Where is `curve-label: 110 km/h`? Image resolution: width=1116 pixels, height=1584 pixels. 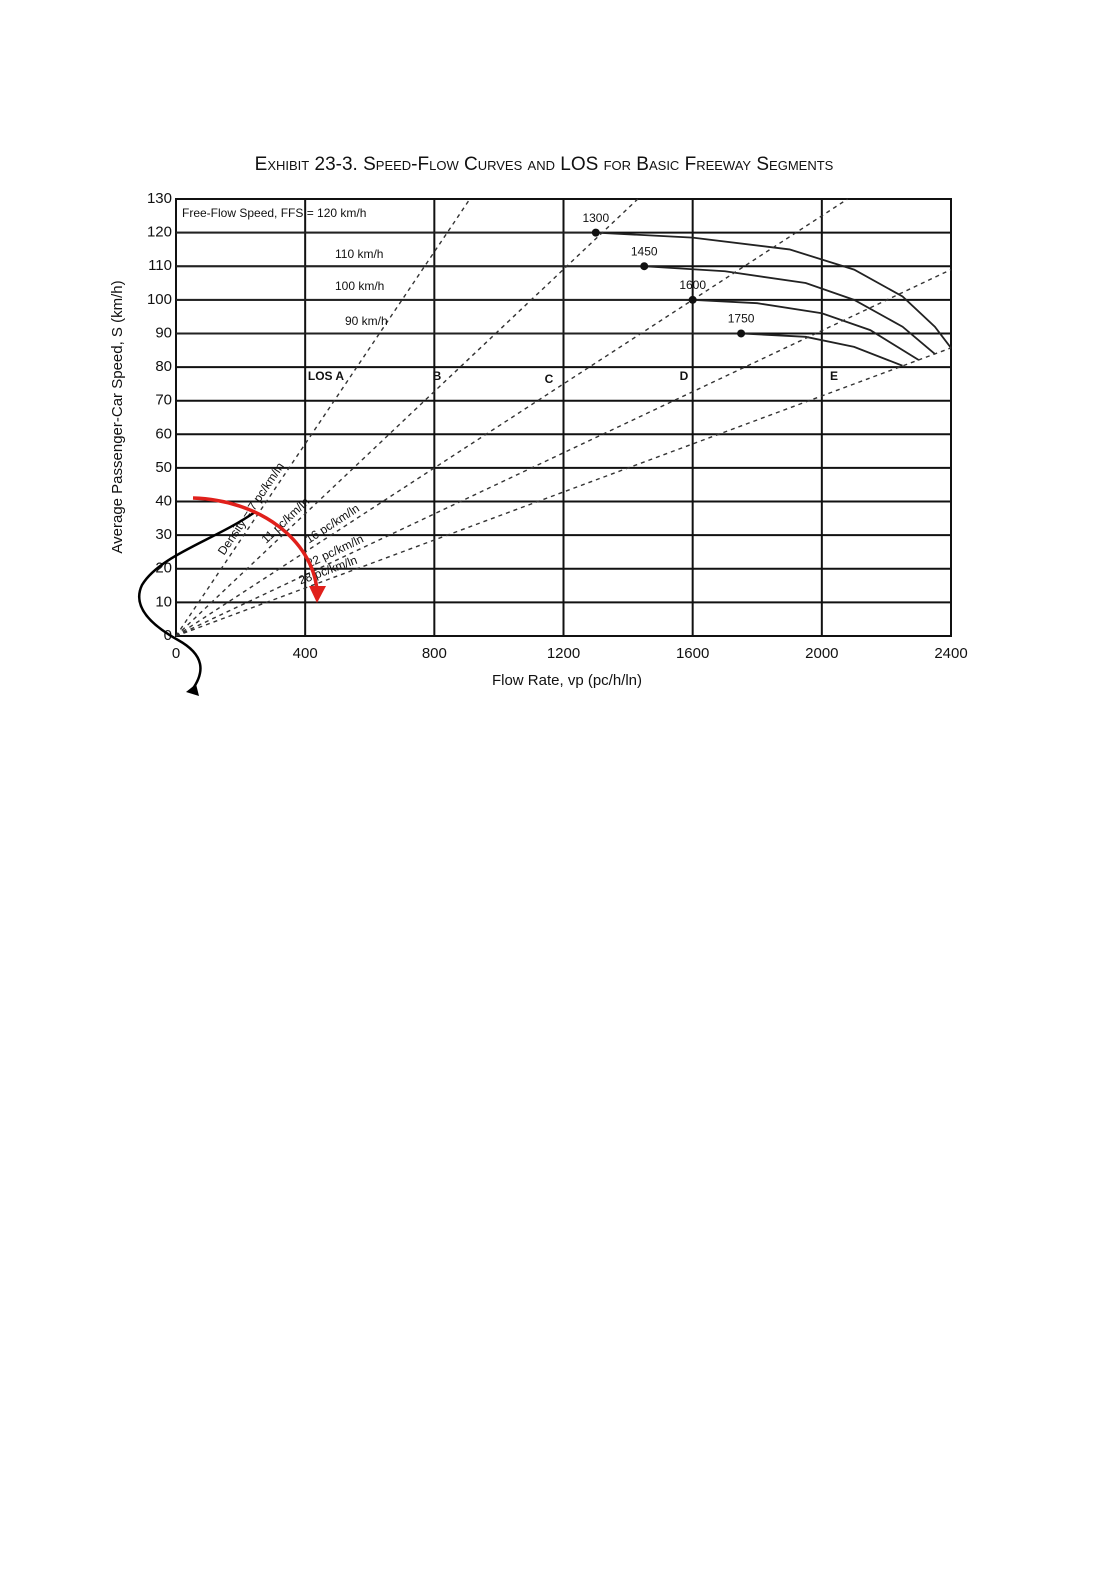
curve-label: 110 km/h is located at coordinates (359, 254).